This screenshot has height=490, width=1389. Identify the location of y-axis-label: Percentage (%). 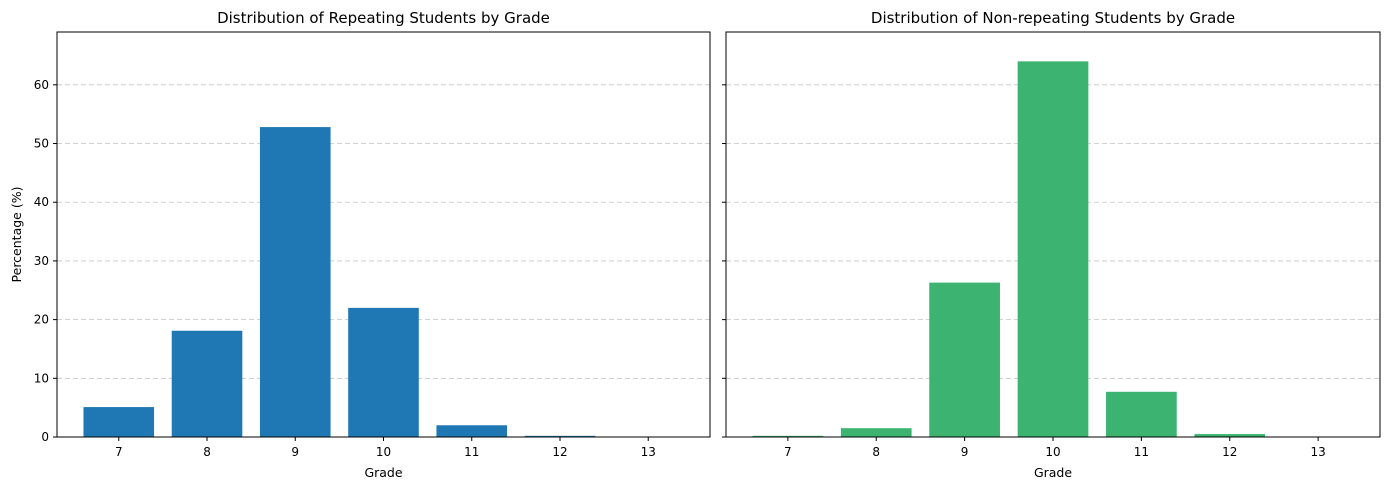
(16, 235).